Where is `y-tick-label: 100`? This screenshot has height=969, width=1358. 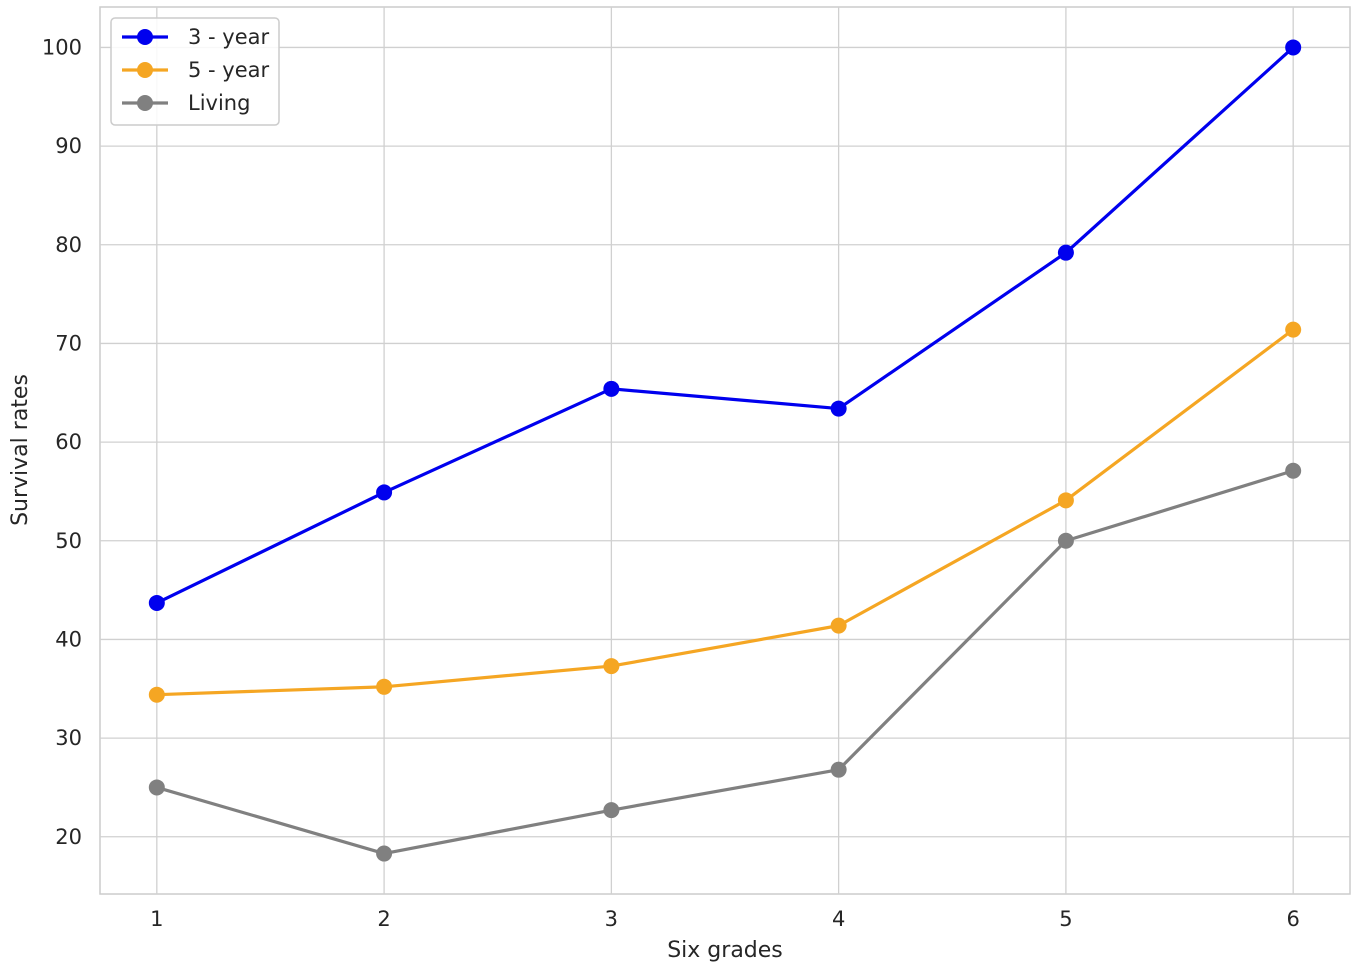 y-tick-label: 100 is located at coordinates (62, 47).